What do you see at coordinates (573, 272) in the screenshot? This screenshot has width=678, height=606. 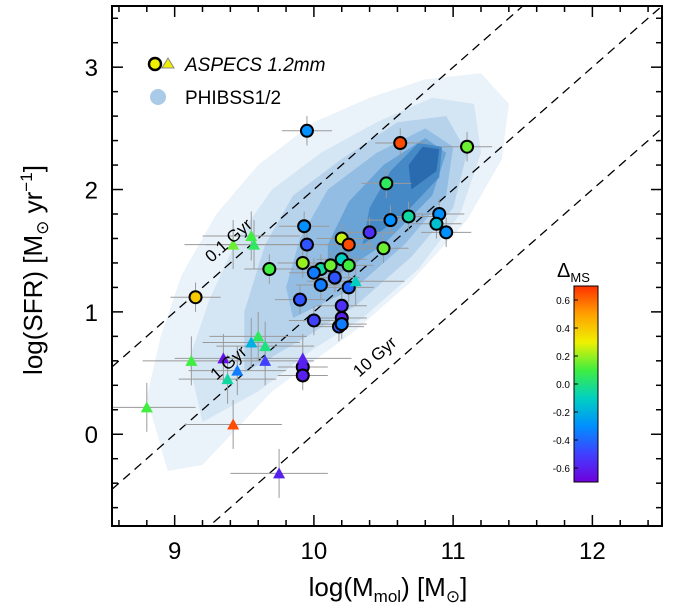 I see `colorbar-title: ΔMS` at bounding box center [573, 272].